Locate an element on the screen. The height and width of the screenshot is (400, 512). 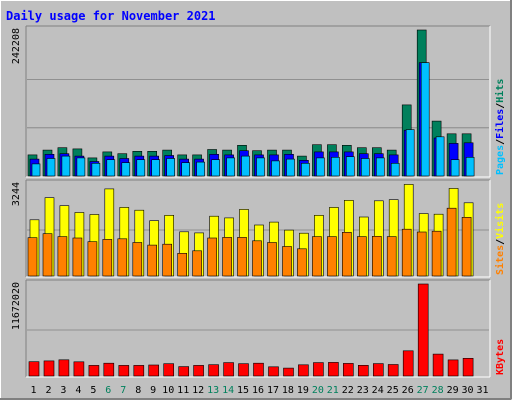
y-max-label: 11672020 is located at coordinates (16, 306).